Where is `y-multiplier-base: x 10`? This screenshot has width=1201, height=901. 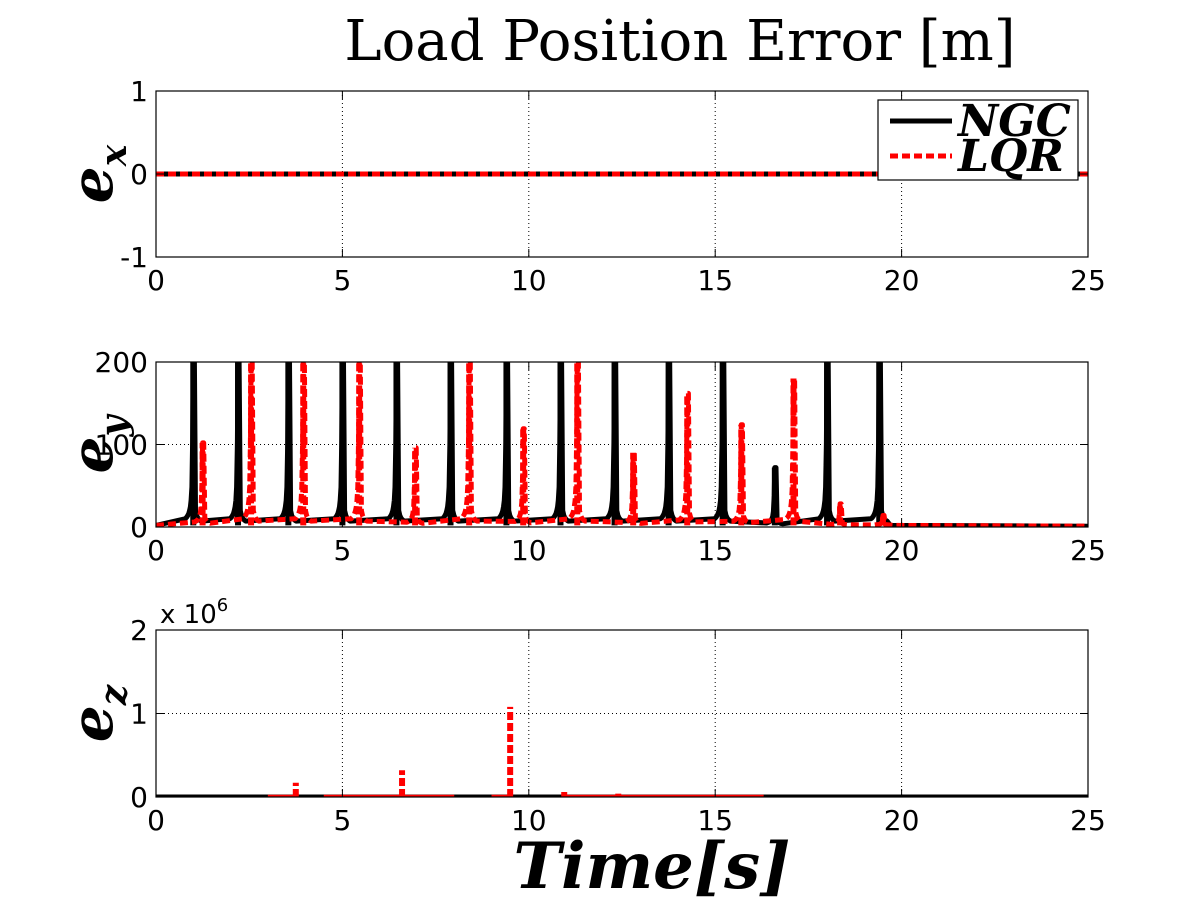
y-multiplier-base: x 10 is located at coordinates (188, 615).